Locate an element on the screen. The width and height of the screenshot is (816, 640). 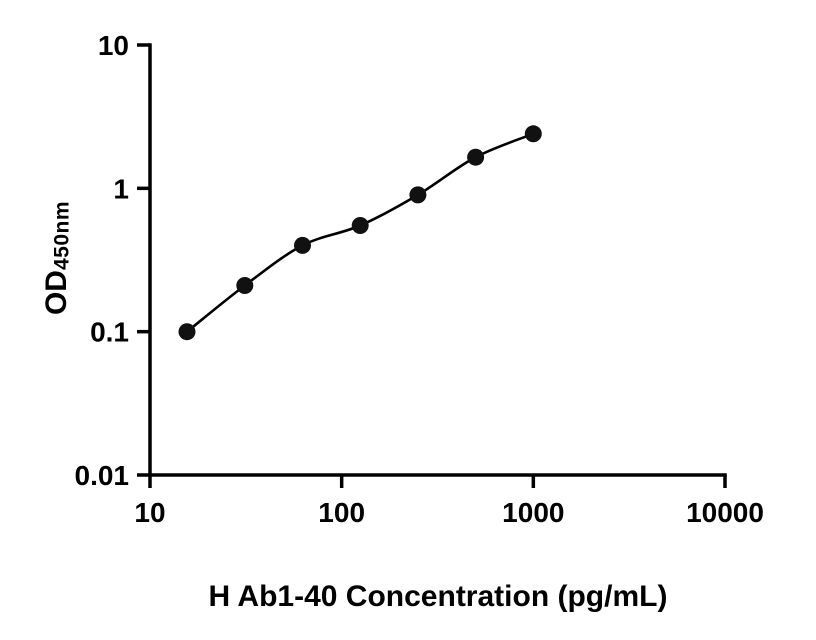
x-axis-title: H Ab1-40 Concentration (pg/mL) is located at coordinates (438, 596).